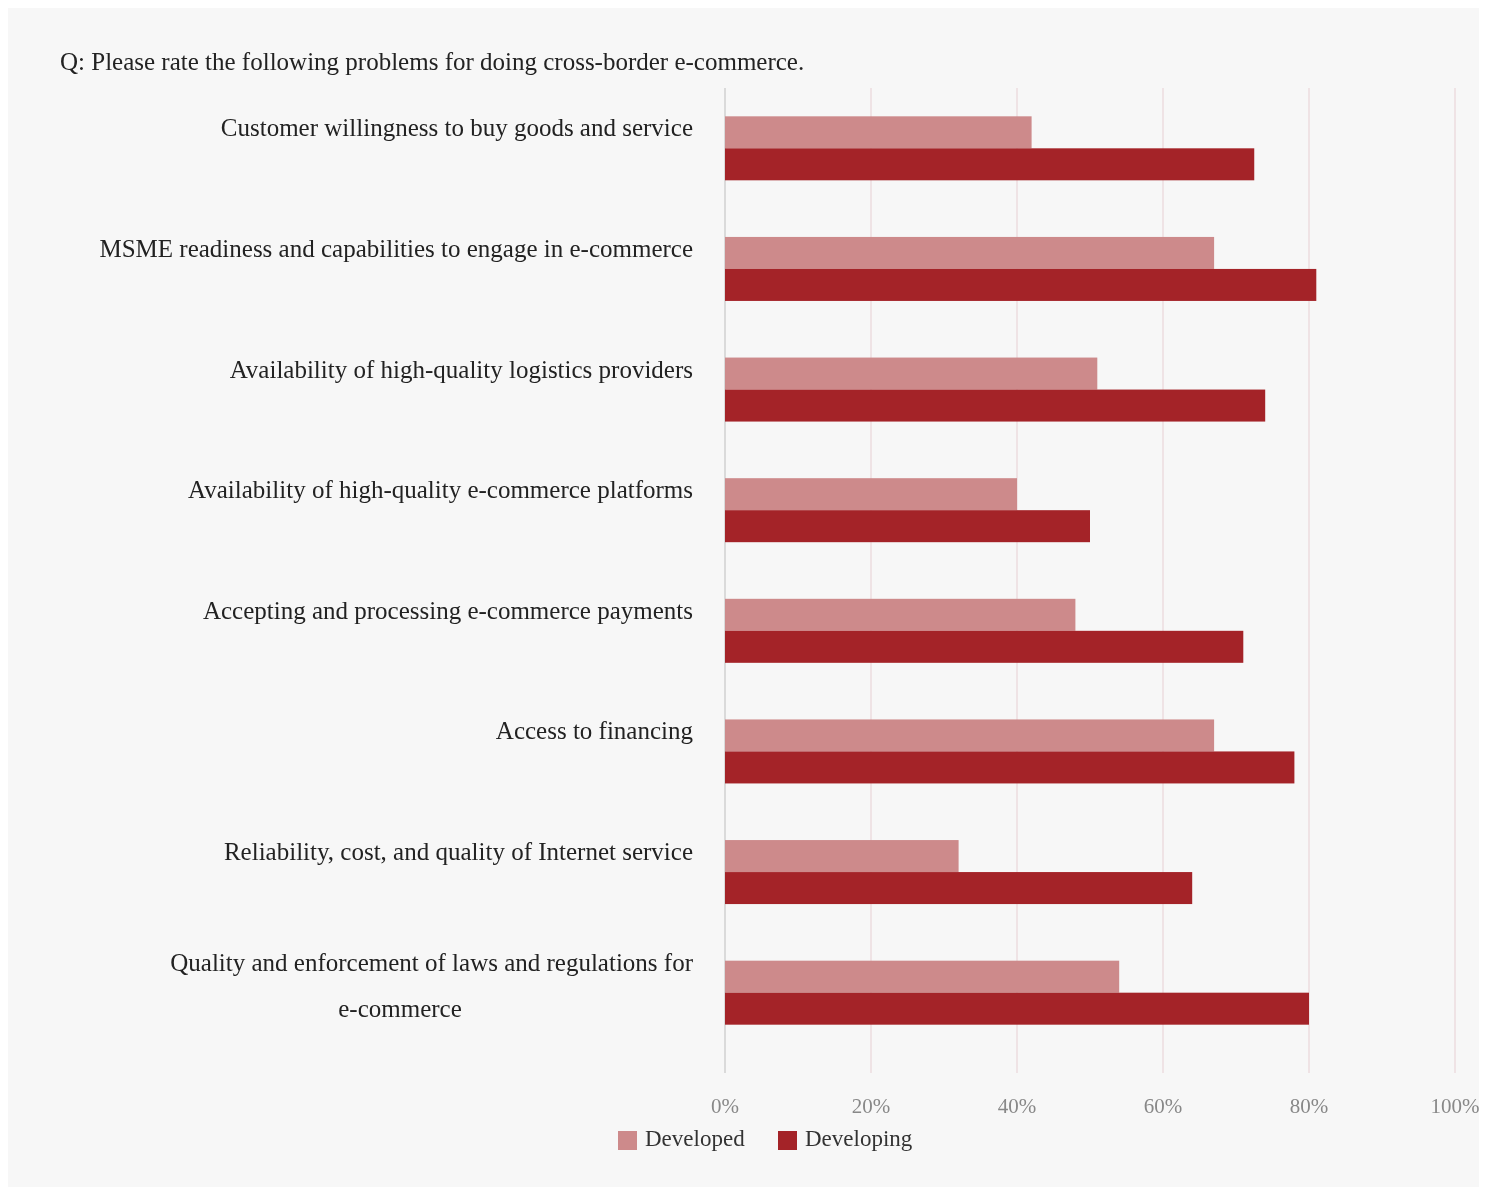  What do you see at coordinates (871, 1106) in the screenshot?
I see `x-tick-label: 20%` at bounding box center [871, 1106].